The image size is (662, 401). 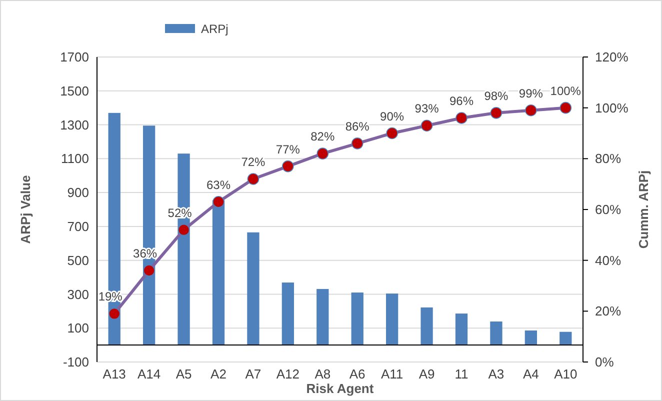 What do you see at coordinates (288, 149) in the screenshot?
I see `data-label: 77%` at bounding box center [288, 149].